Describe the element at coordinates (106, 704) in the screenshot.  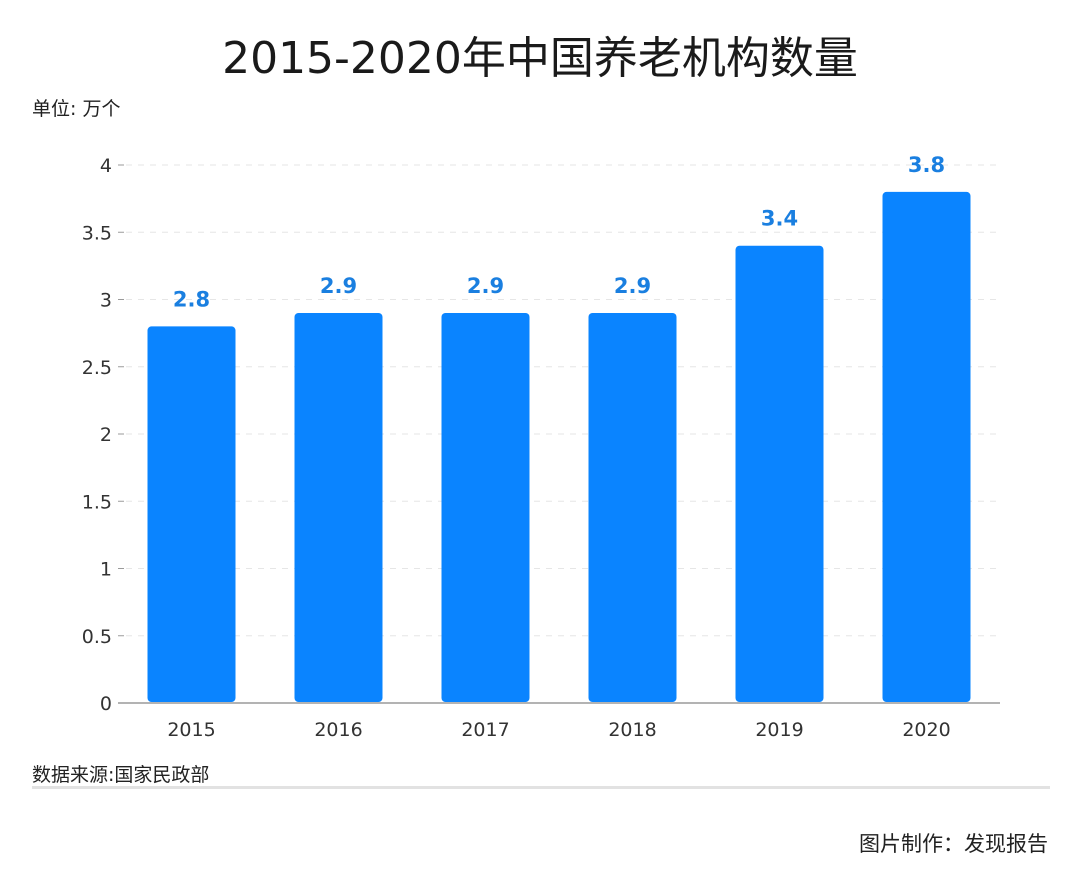
I see `y-tick-label: 0` at that location.